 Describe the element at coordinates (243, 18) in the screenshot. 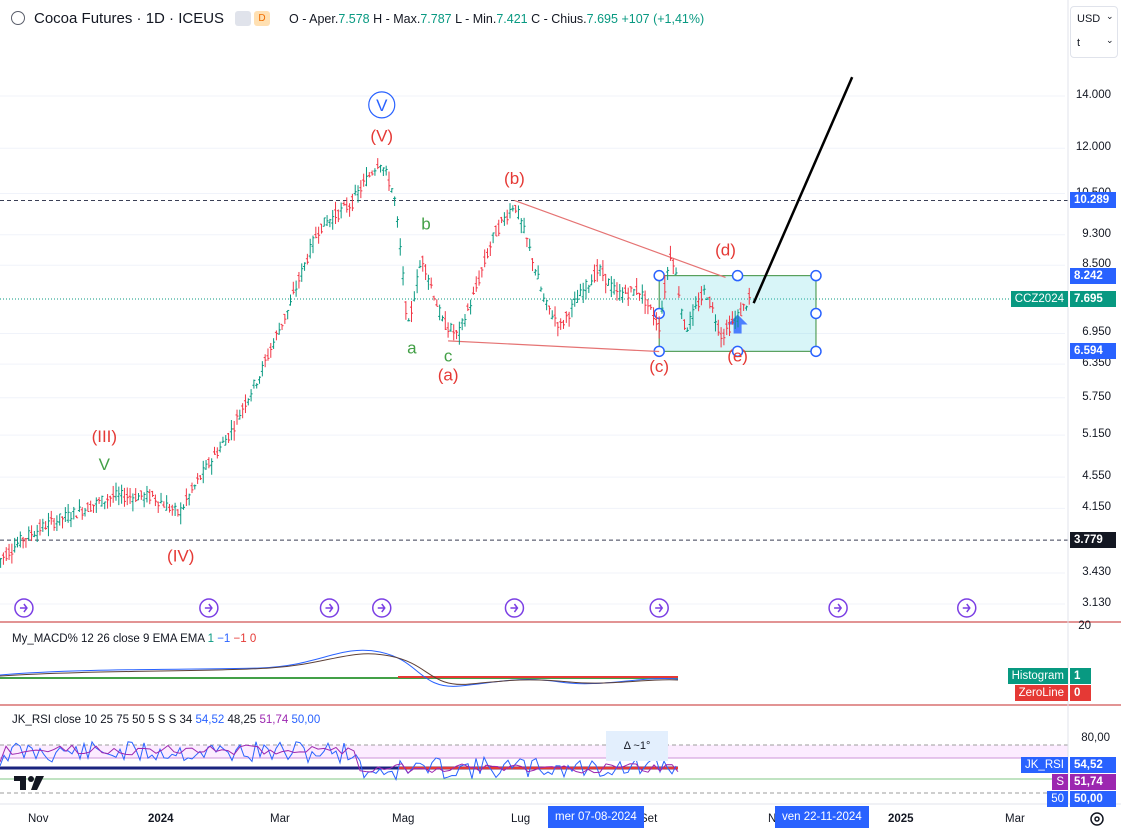

I see `visibility-badge` at that location.